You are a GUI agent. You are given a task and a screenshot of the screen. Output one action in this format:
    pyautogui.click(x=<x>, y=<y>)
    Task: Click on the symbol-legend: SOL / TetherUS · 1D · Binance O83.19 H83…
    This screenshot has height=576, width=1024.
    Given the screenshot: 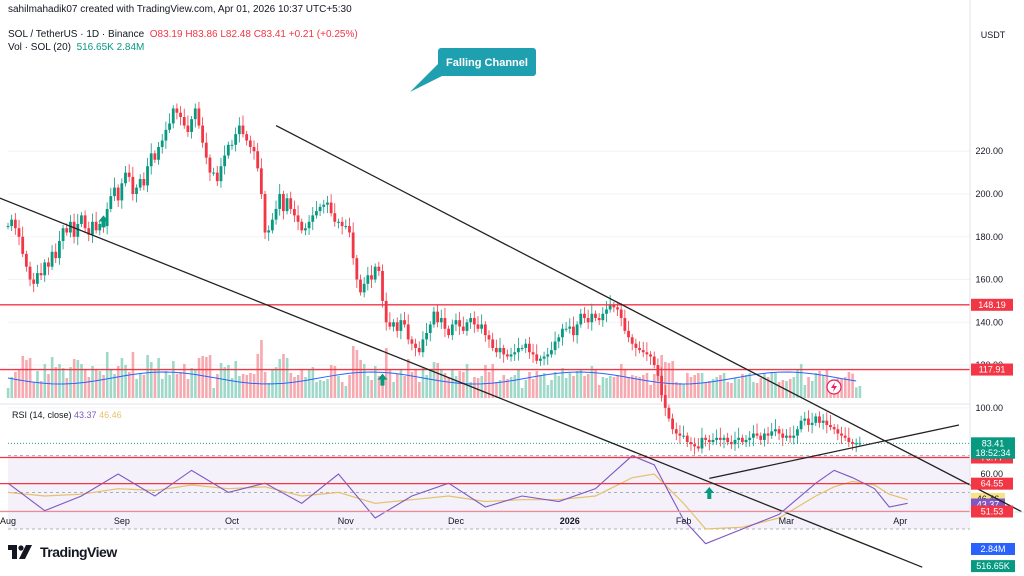 What is the action you would take?
    pyautogui.click(x=183, y=34)
    